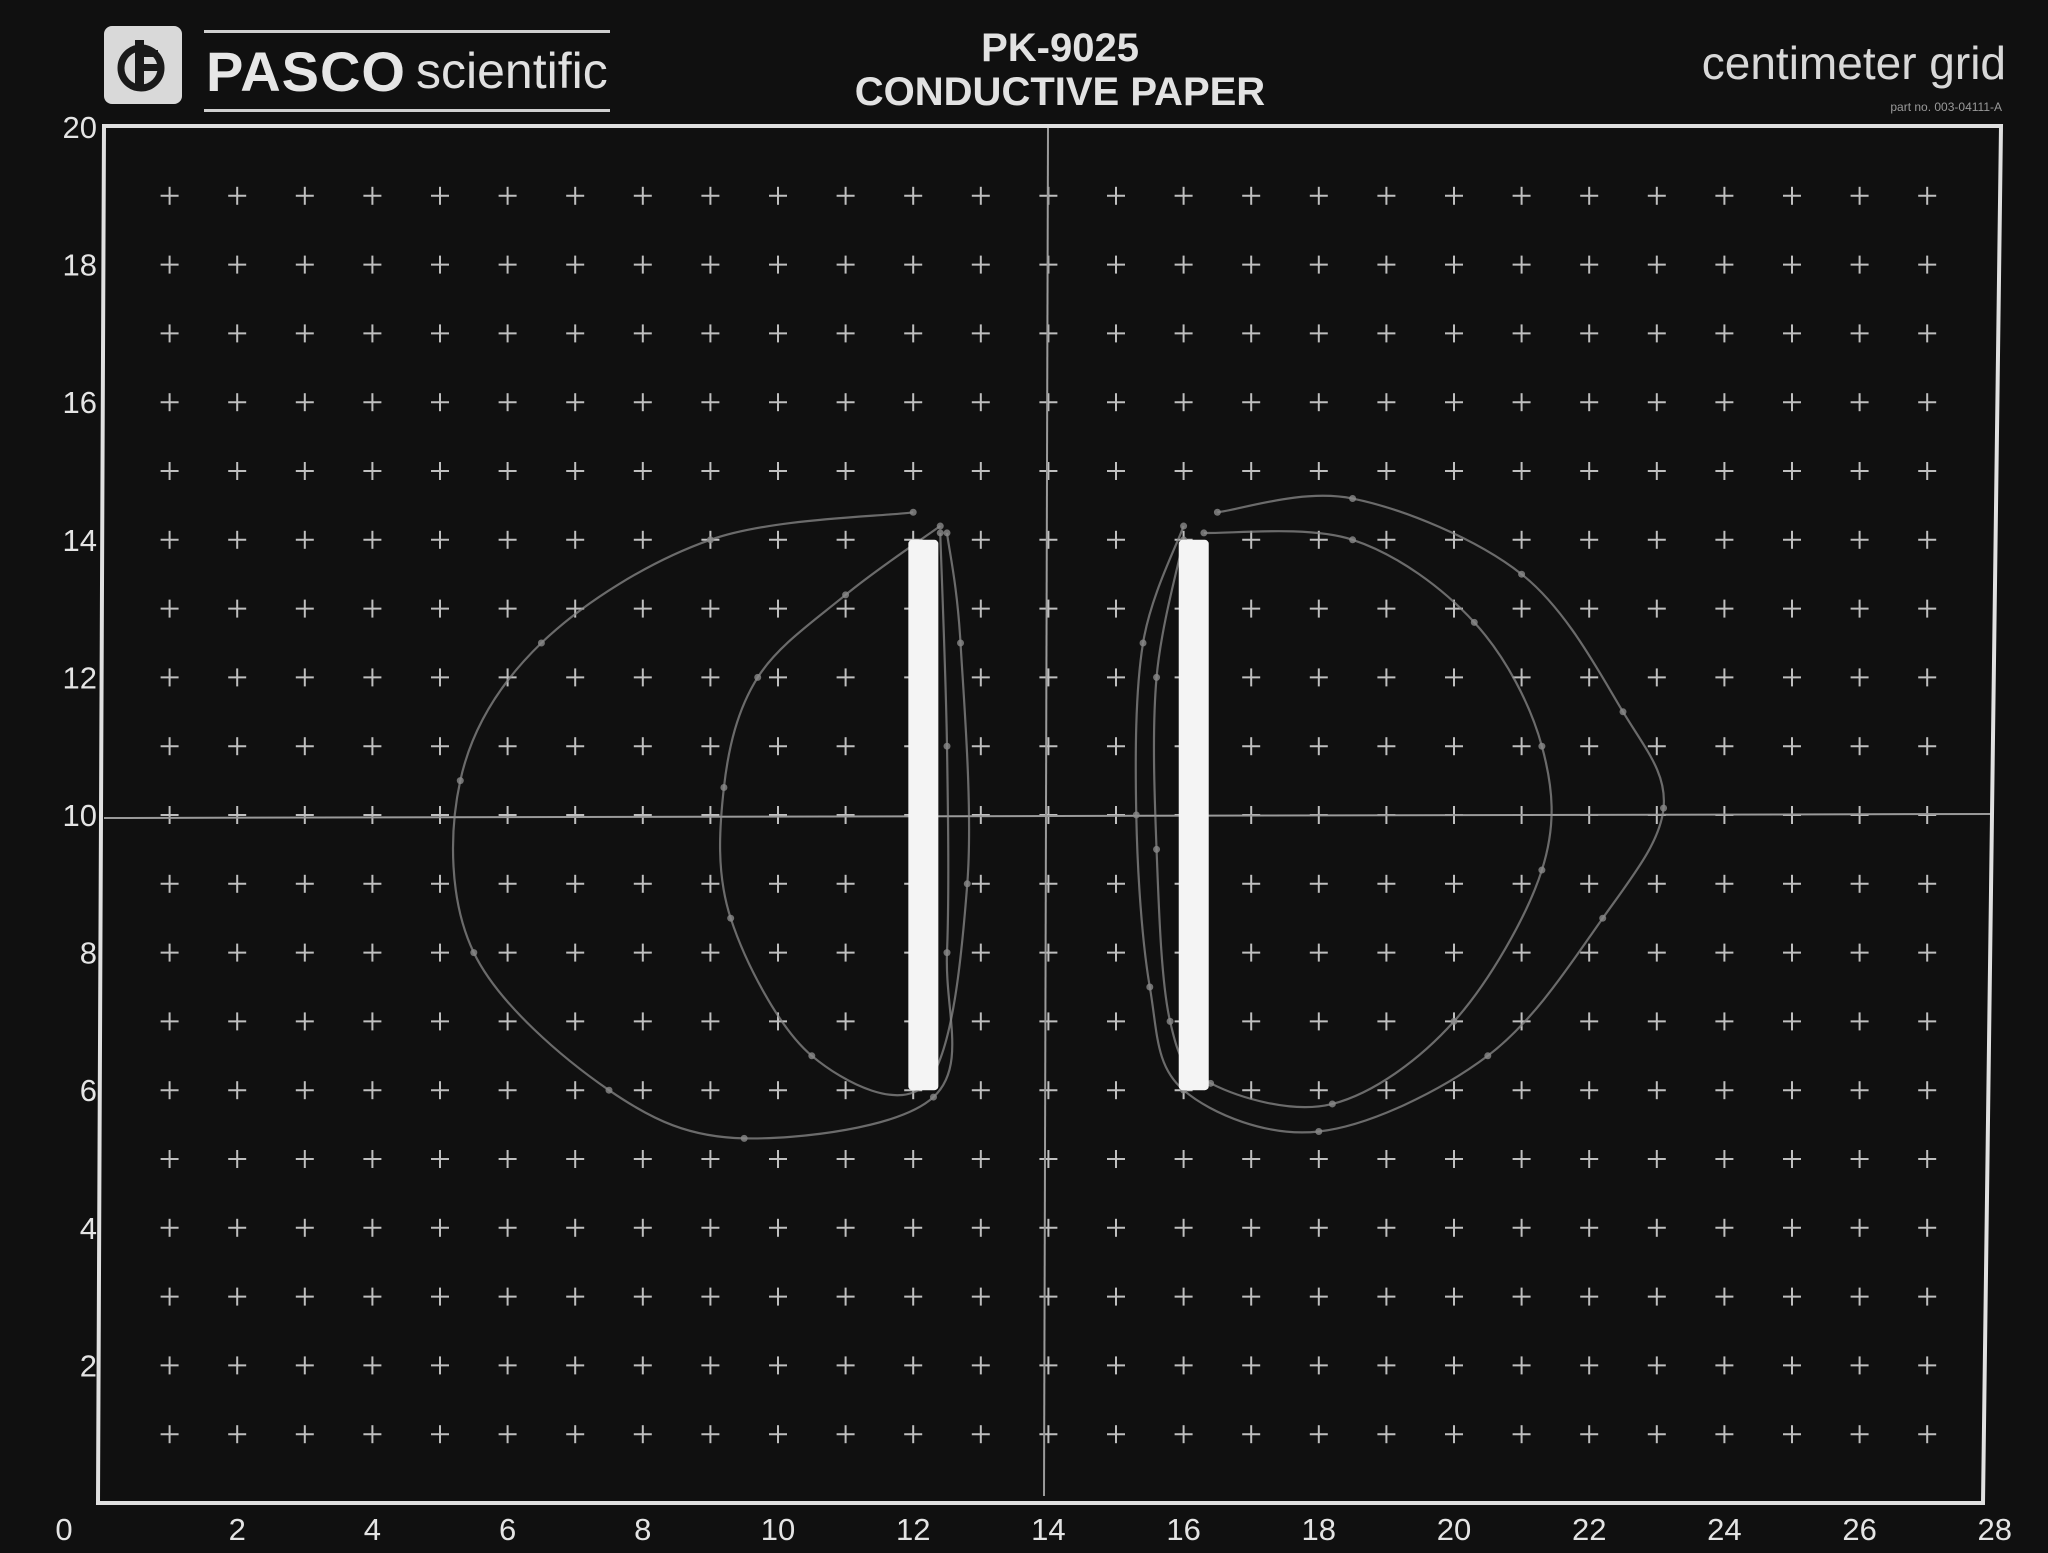 Image resolution: width=2048 pixels, height=1553 pixels. What do you see at coordinates (306, 71) in the screenshot?
I see `brand-name-bold: PASCO` at bounding box center [306, 71].